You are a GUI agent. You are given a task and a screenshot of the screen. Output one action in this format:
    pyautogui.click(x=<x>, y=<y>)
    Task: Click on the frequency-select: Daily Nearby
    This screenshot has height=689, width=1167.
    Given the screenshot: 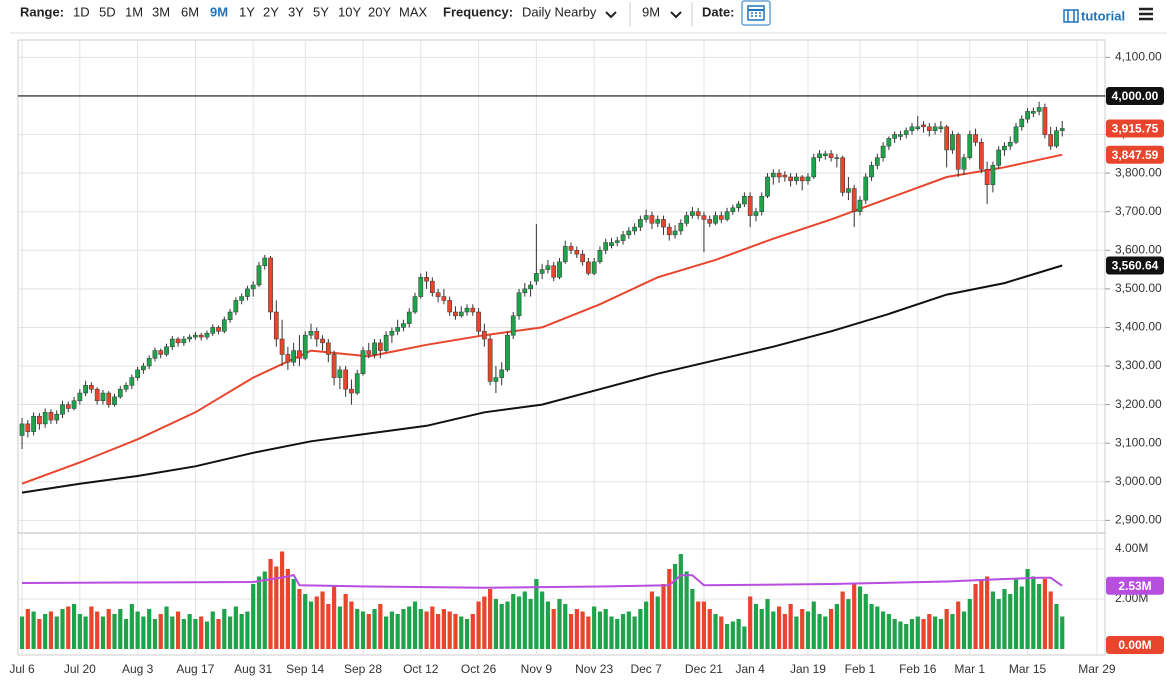 What is the action you would take?
    pyautogui.click(x=559, y=11)
    